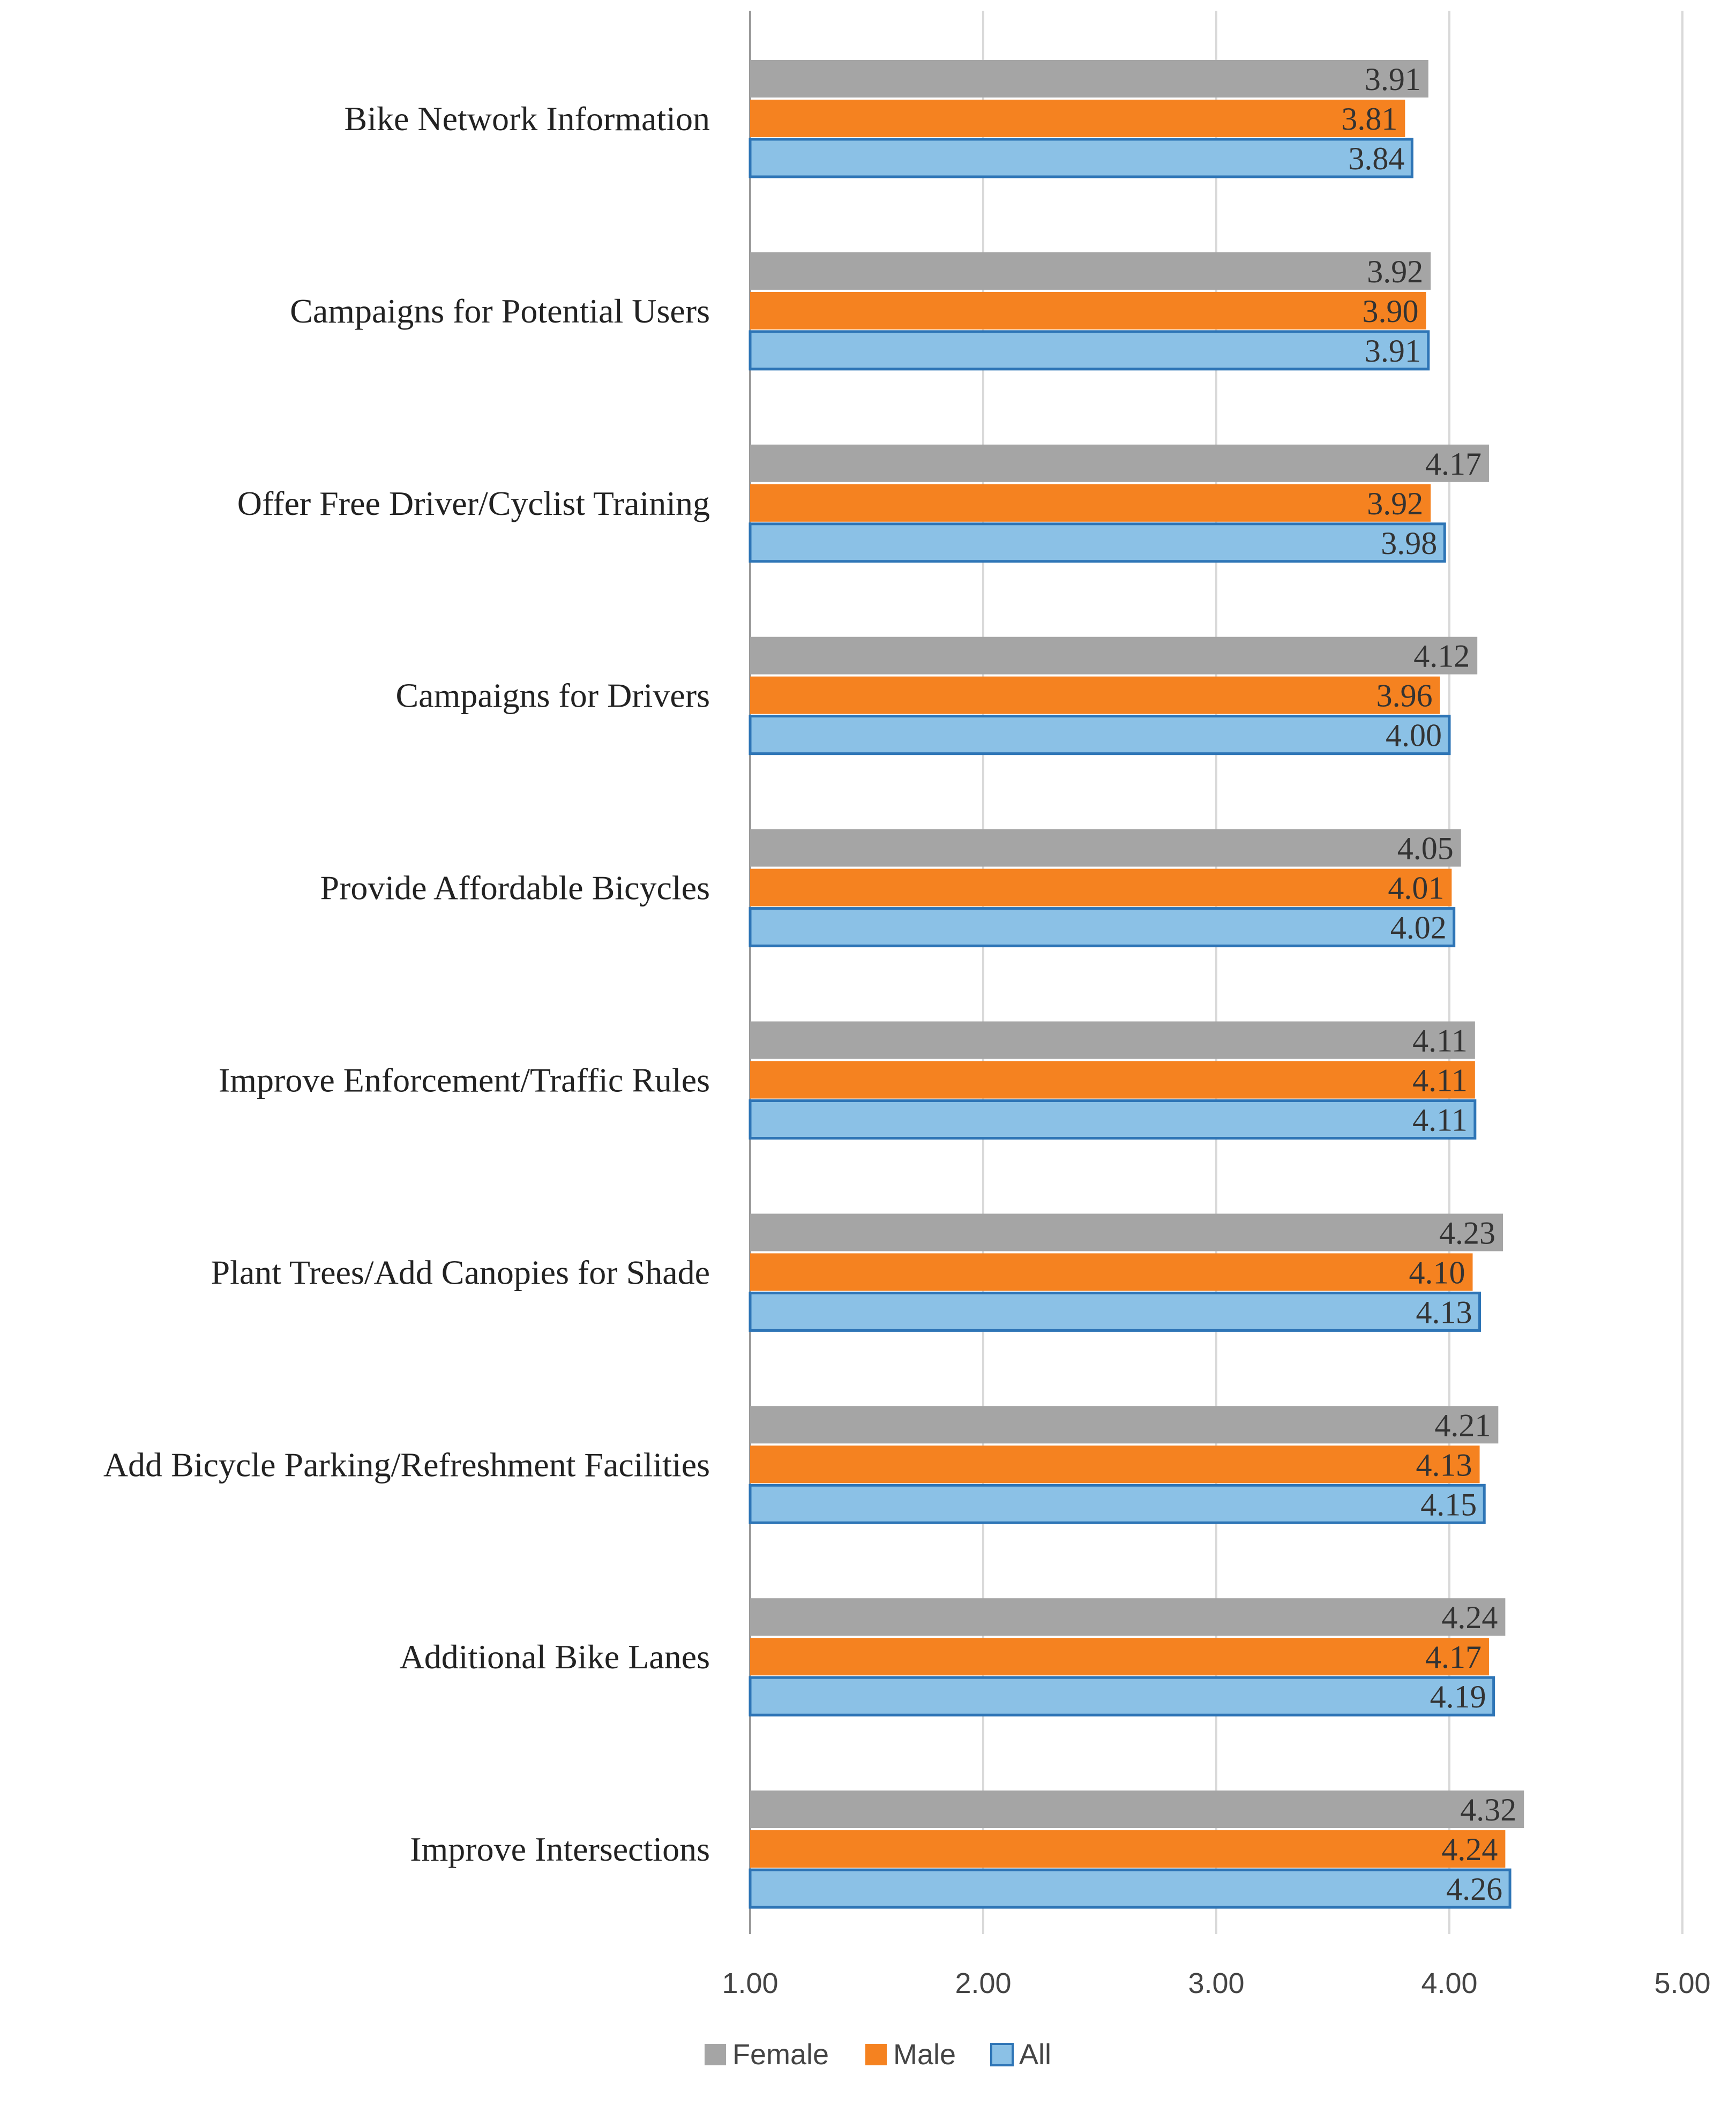 The image size is (1736, 2113). What do you see at coordinates (1448, 1504) in the screenshot?
I see `data-label: 4.15` at bounding box center [1448, 1504].